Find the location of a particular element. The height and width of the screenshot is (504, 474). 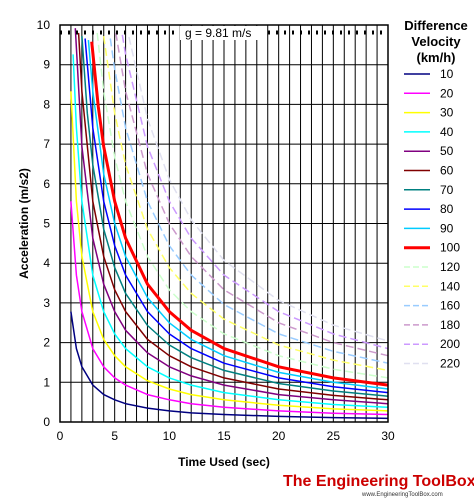

y-tick-label: 10 is located at coordinates (44, 25).